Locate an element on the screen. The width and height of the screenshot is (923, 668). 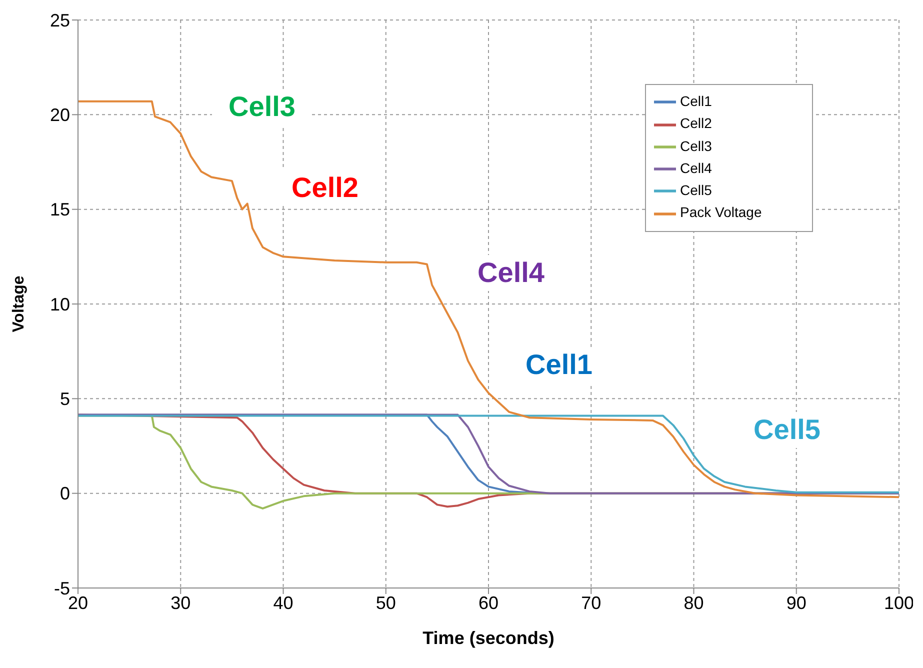
annotation: Cell3 is located at coordinates (262, 107).